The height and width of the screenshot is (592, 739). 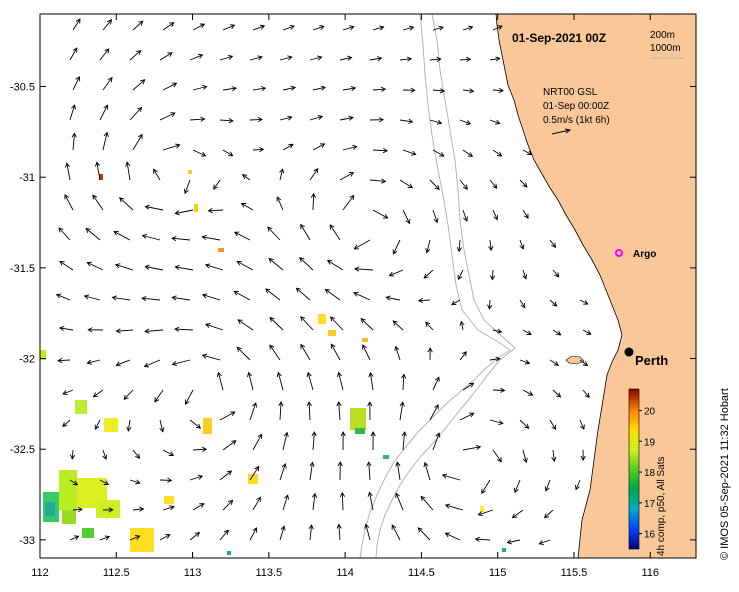 What do you see at coordinates (27, 178) in the screenshot?
I see `y-tick-label: -31` at bounding box center [27, 178].